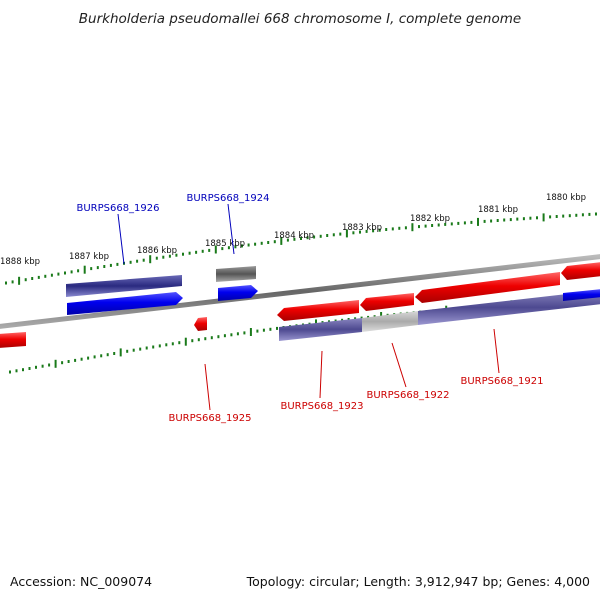  What do you see at coordinates (407, 395) in the screenshot?
I see `gene-label-burps668-1922: BURPS668_1922` at bounding box center [407, 395].